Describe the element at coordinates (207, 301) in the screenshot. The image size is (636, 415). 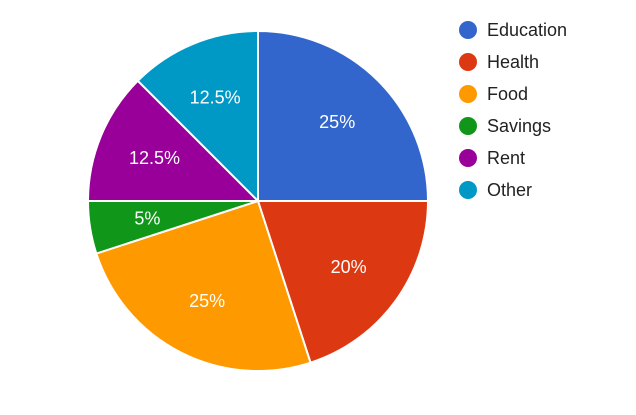
I see `slice-label-food: 25%` at that location.